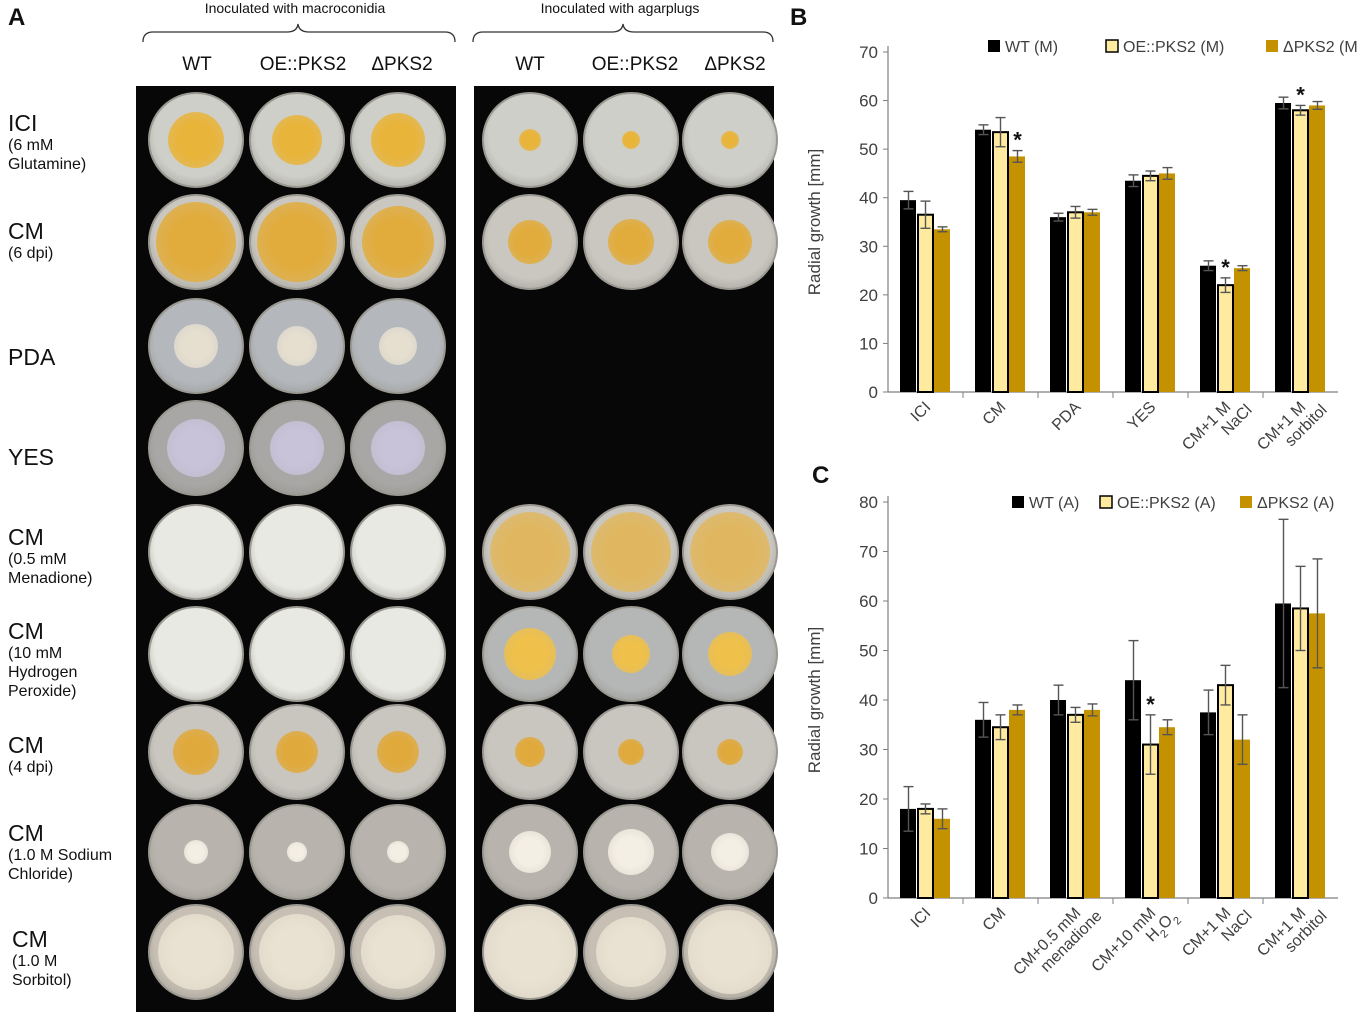  Describe the element at coordinates (297, 952) in the screenshot. I see `colony-macro-r9-c2` at that location.